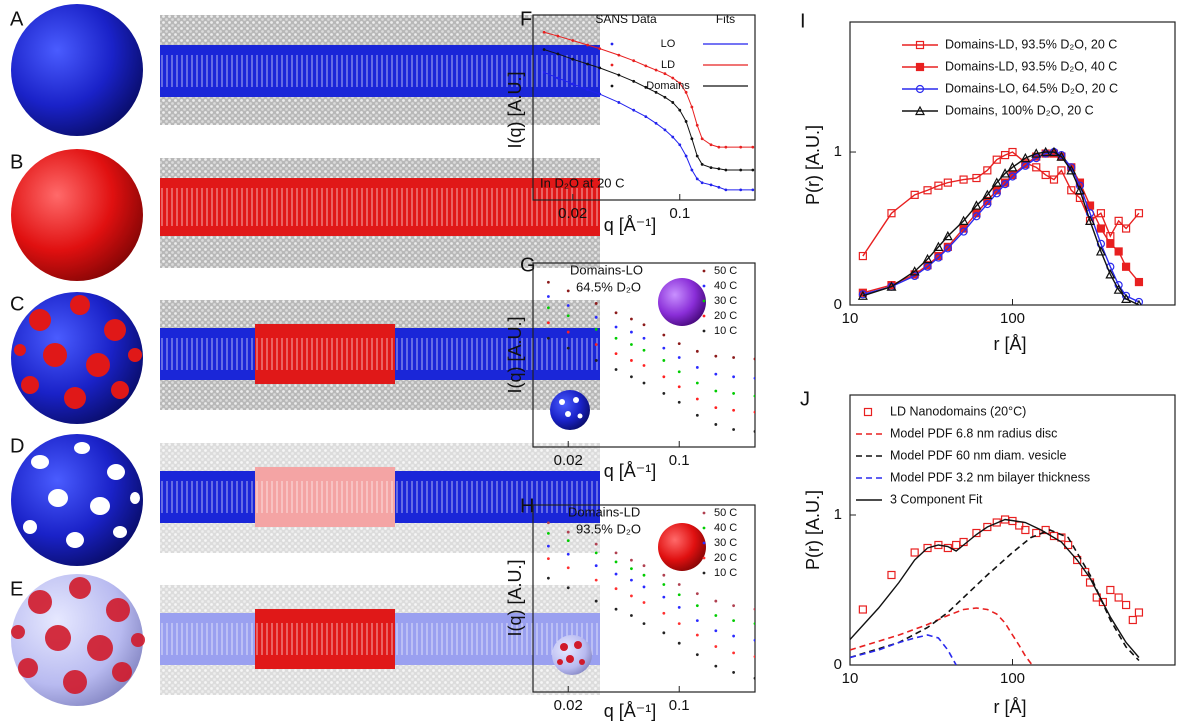  I want to click on panel-label: C, so click(17, 304).